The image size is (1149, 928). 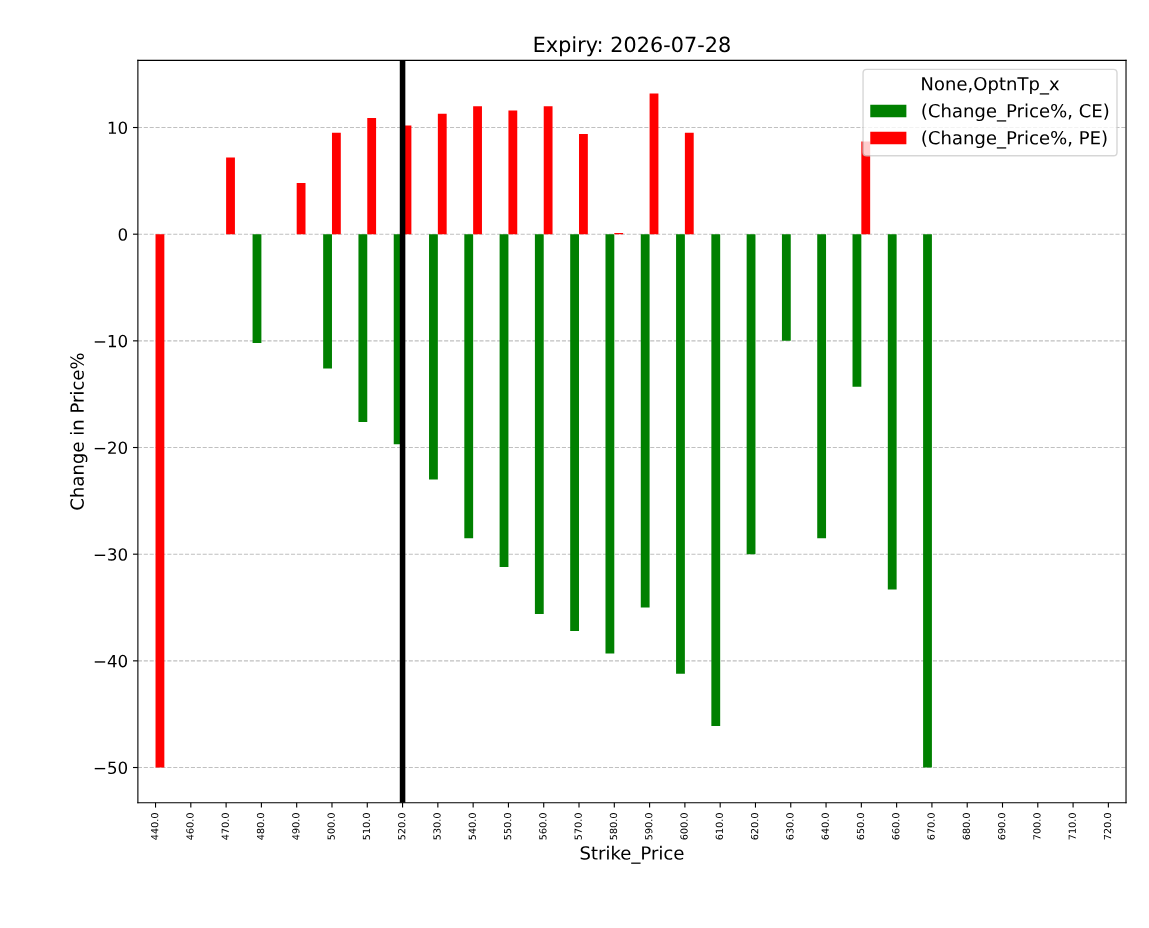 I want to click on x-tick-label: 500.0, so click(x=331, y=826).